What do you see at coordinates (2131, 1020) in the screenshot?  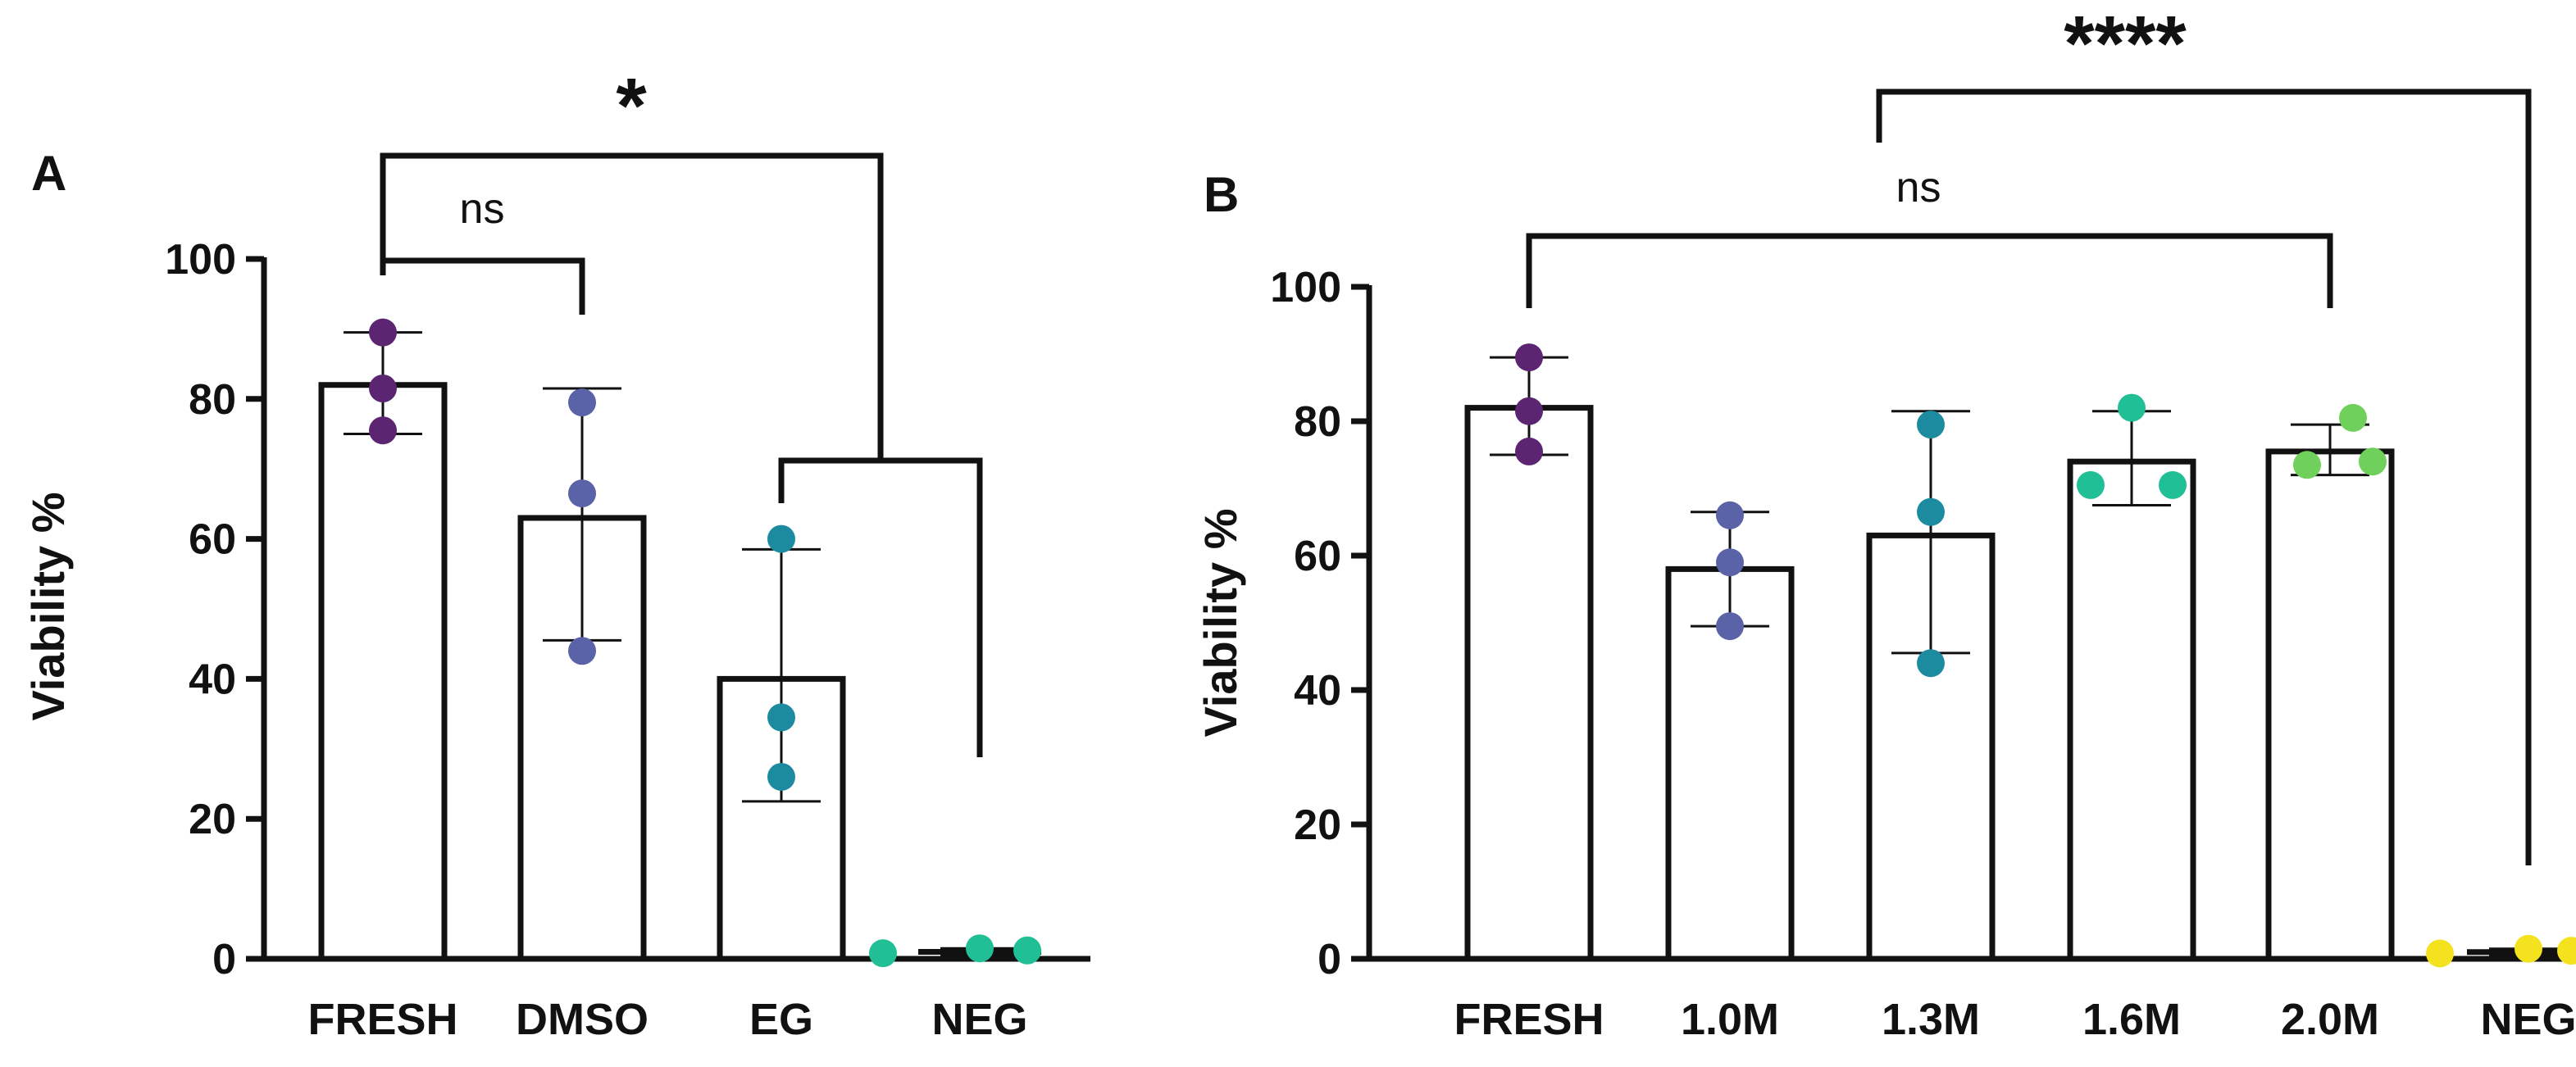 I see `x-category-label: 1.6M` at bounding box center [2131, 1020].